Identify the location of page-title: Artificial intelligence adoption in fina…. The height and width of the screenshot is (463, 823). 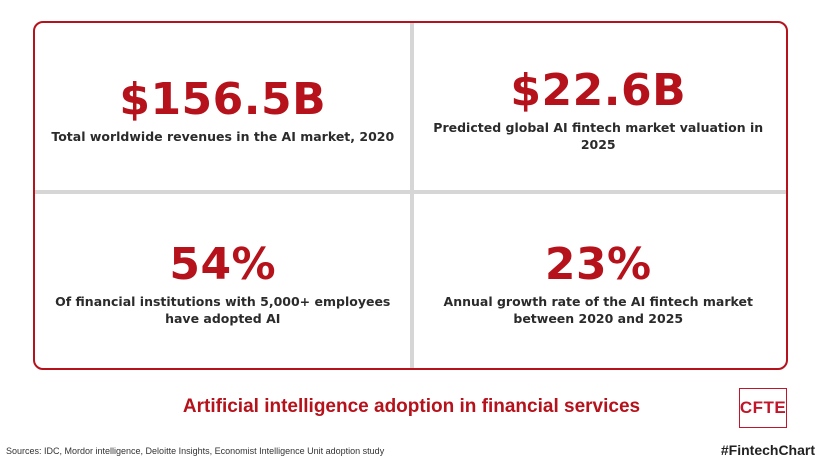
(411, 406).